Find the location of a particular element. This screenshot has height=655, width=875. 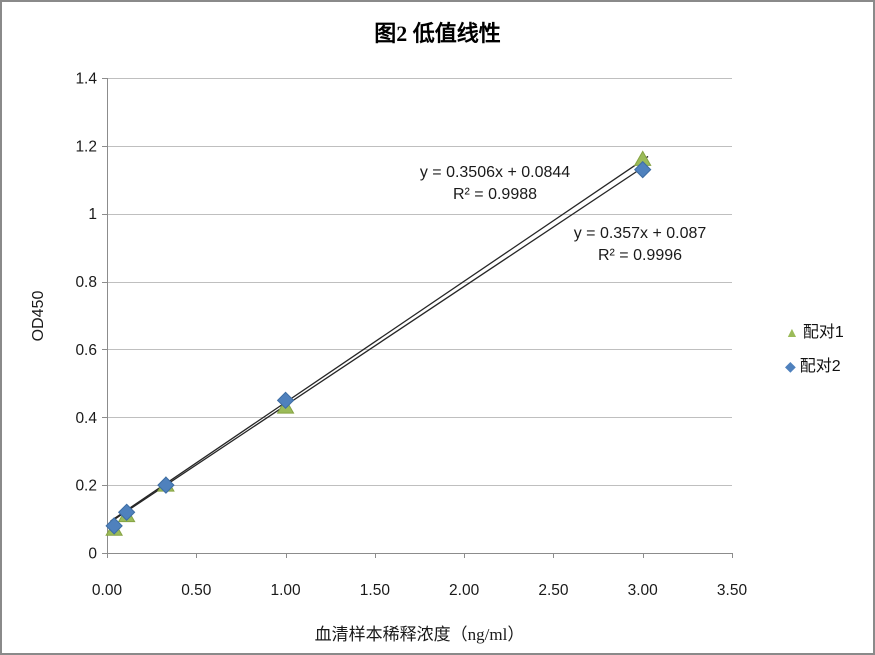

legend-label-series2: 配对2 is located at coordinates (820, 366).